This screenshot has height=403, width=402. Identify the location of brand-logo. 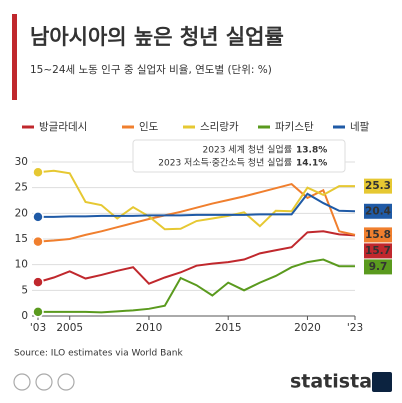
(382, 382).